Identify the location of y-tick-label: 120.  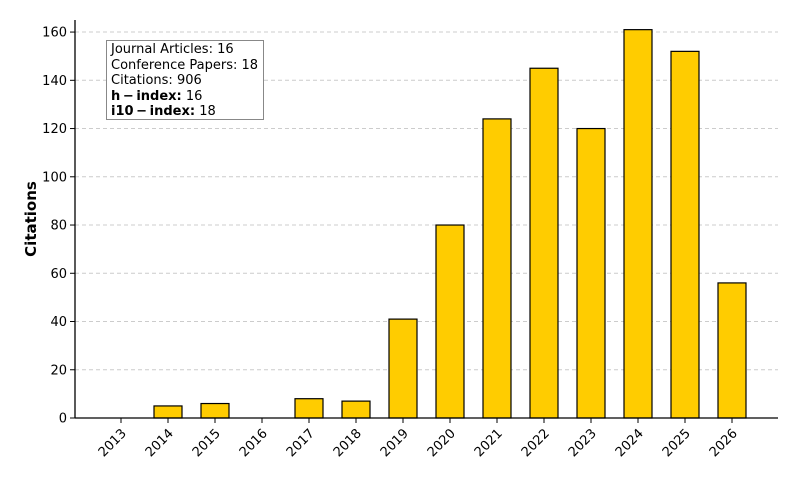
(54, 129).